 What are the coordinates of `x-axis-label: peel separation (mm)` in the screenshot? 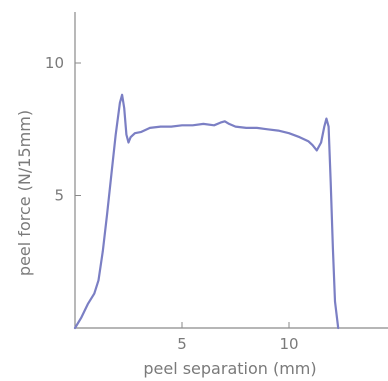 It's located at (229, 368).